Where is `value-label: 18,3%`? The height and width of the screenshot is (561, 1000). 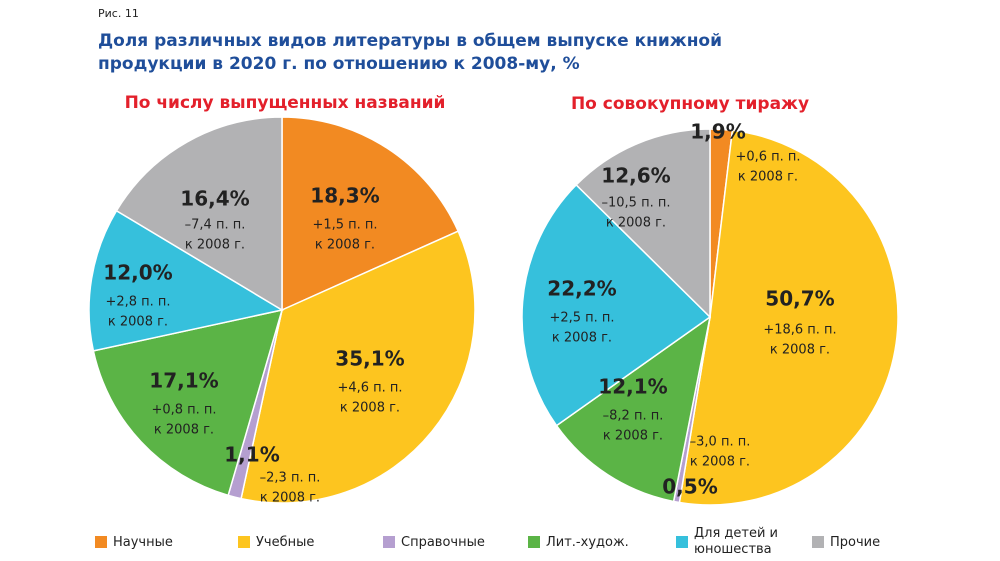 value-label: 18,3% is located at coordinates (344, 196).